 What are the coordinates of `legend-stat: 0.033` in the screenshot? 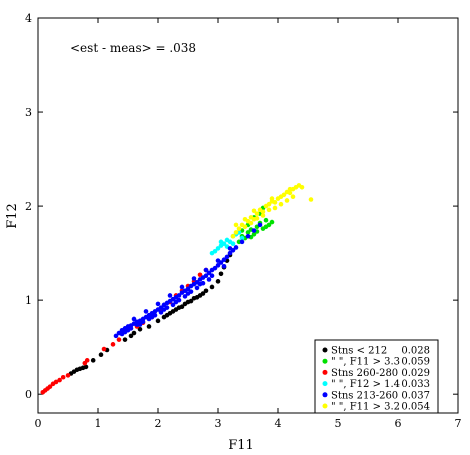 It's located at (415, 384).